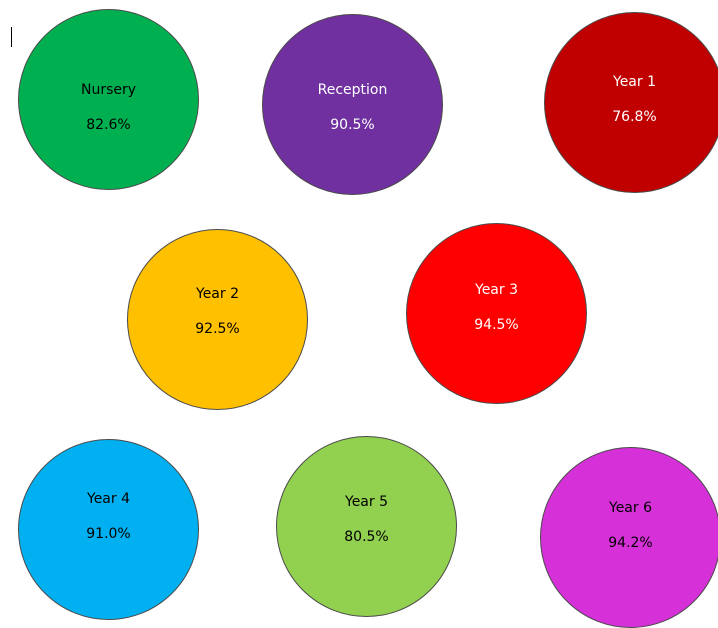 This screenshot has height=628, width=718. What do you see at coordinates (630, 508) in the screenshot?
I see `circle-label: Year 6` at bounding box center [630, 508].